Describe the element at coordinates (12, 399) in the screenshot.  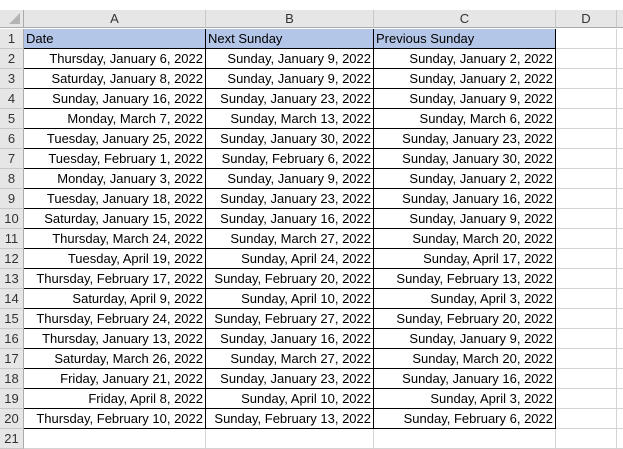
I see `row-header: 19` at that location.